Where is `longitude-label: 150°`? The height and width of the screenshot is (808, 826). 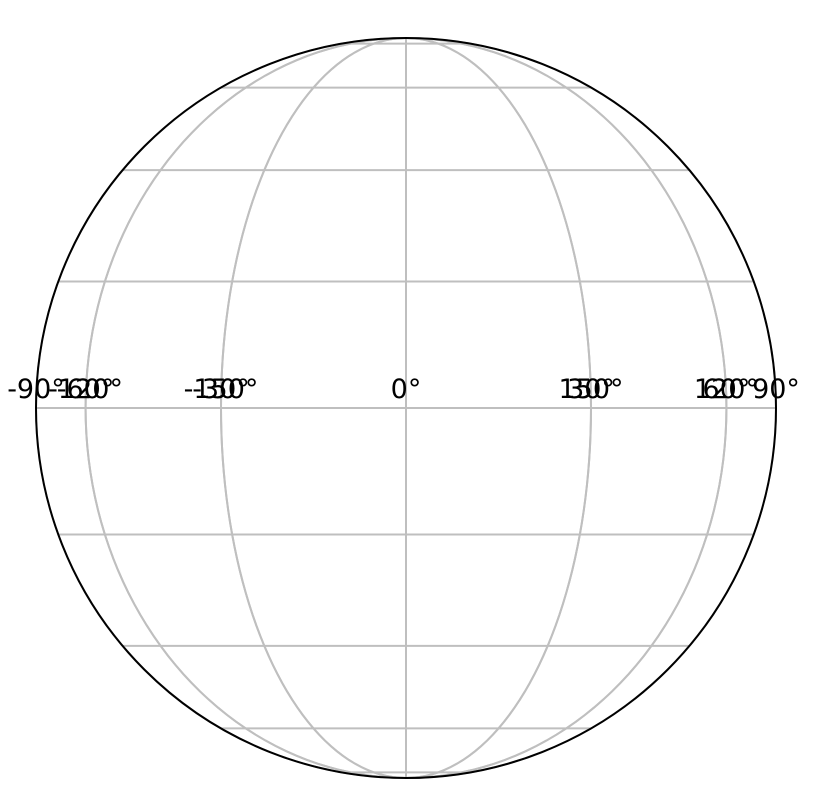 longitude-label: 150° is located at coordinates (590, 389).